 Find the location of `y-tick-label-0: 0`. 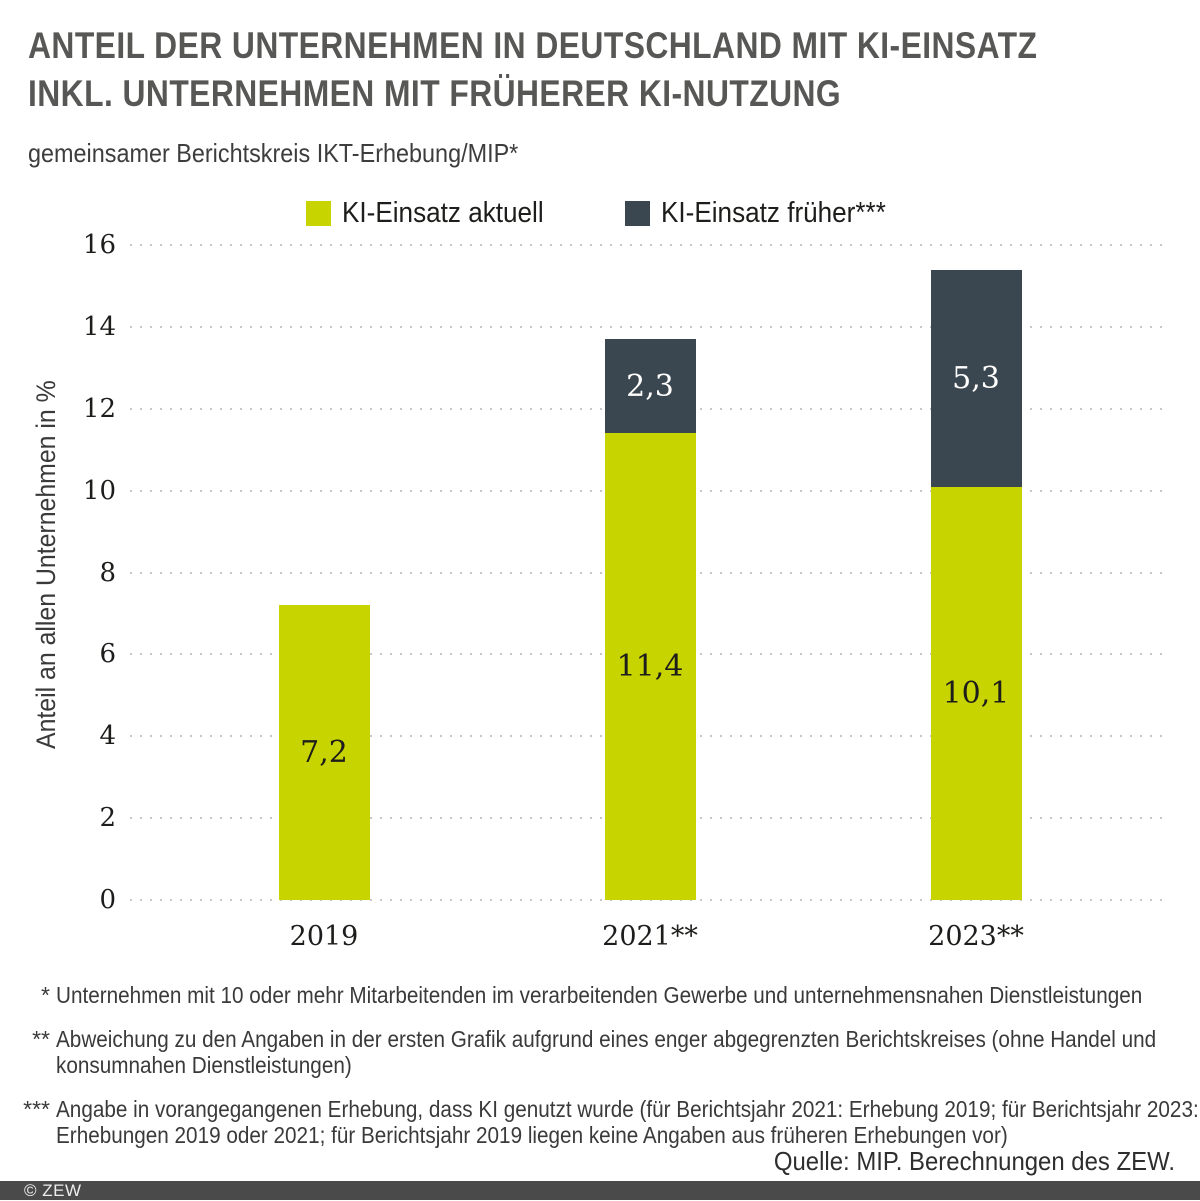

y-tick-label-0: 0 is located at coordinates (107, 900).